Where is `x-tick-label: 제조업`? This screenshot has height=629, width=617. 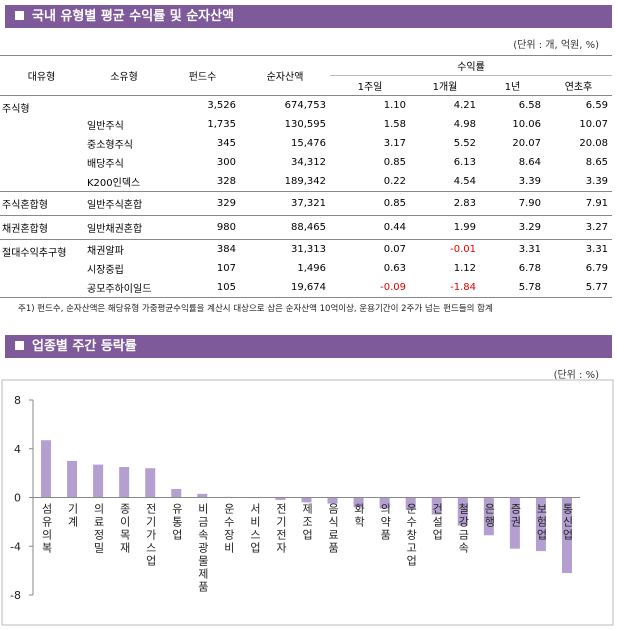 x-tick-label: 제조업 is located at coordinates (307, 522).